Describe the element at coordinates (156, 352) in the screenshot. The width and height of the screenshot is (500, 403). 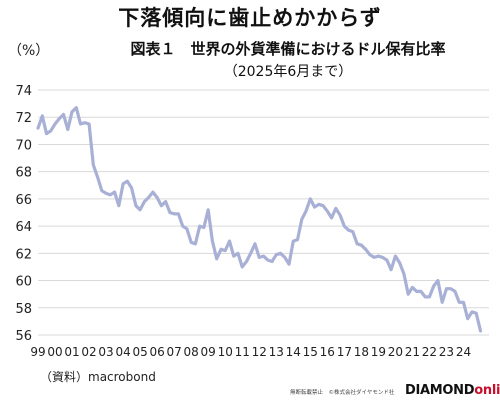
I see `x-tick-label: 06` at that location.